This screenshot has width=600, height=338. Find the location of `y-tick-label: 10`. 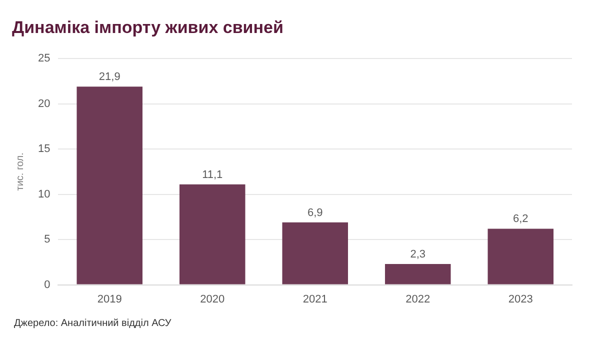

y-tick-label: 10 is located at coordinates (44, 194).